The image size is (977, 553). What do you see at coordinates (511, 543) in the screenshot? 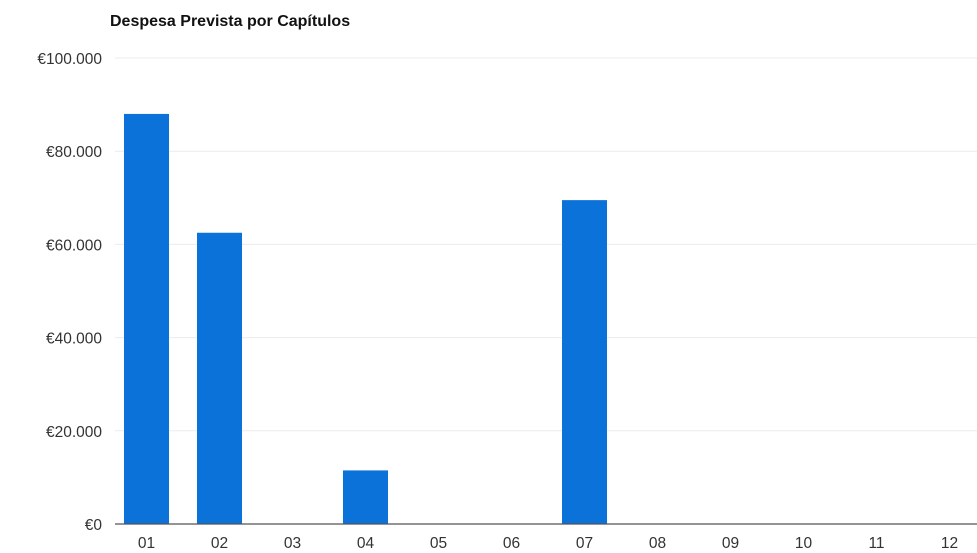
I see `x-tick-label: 06` at bounding box center [511, 543].